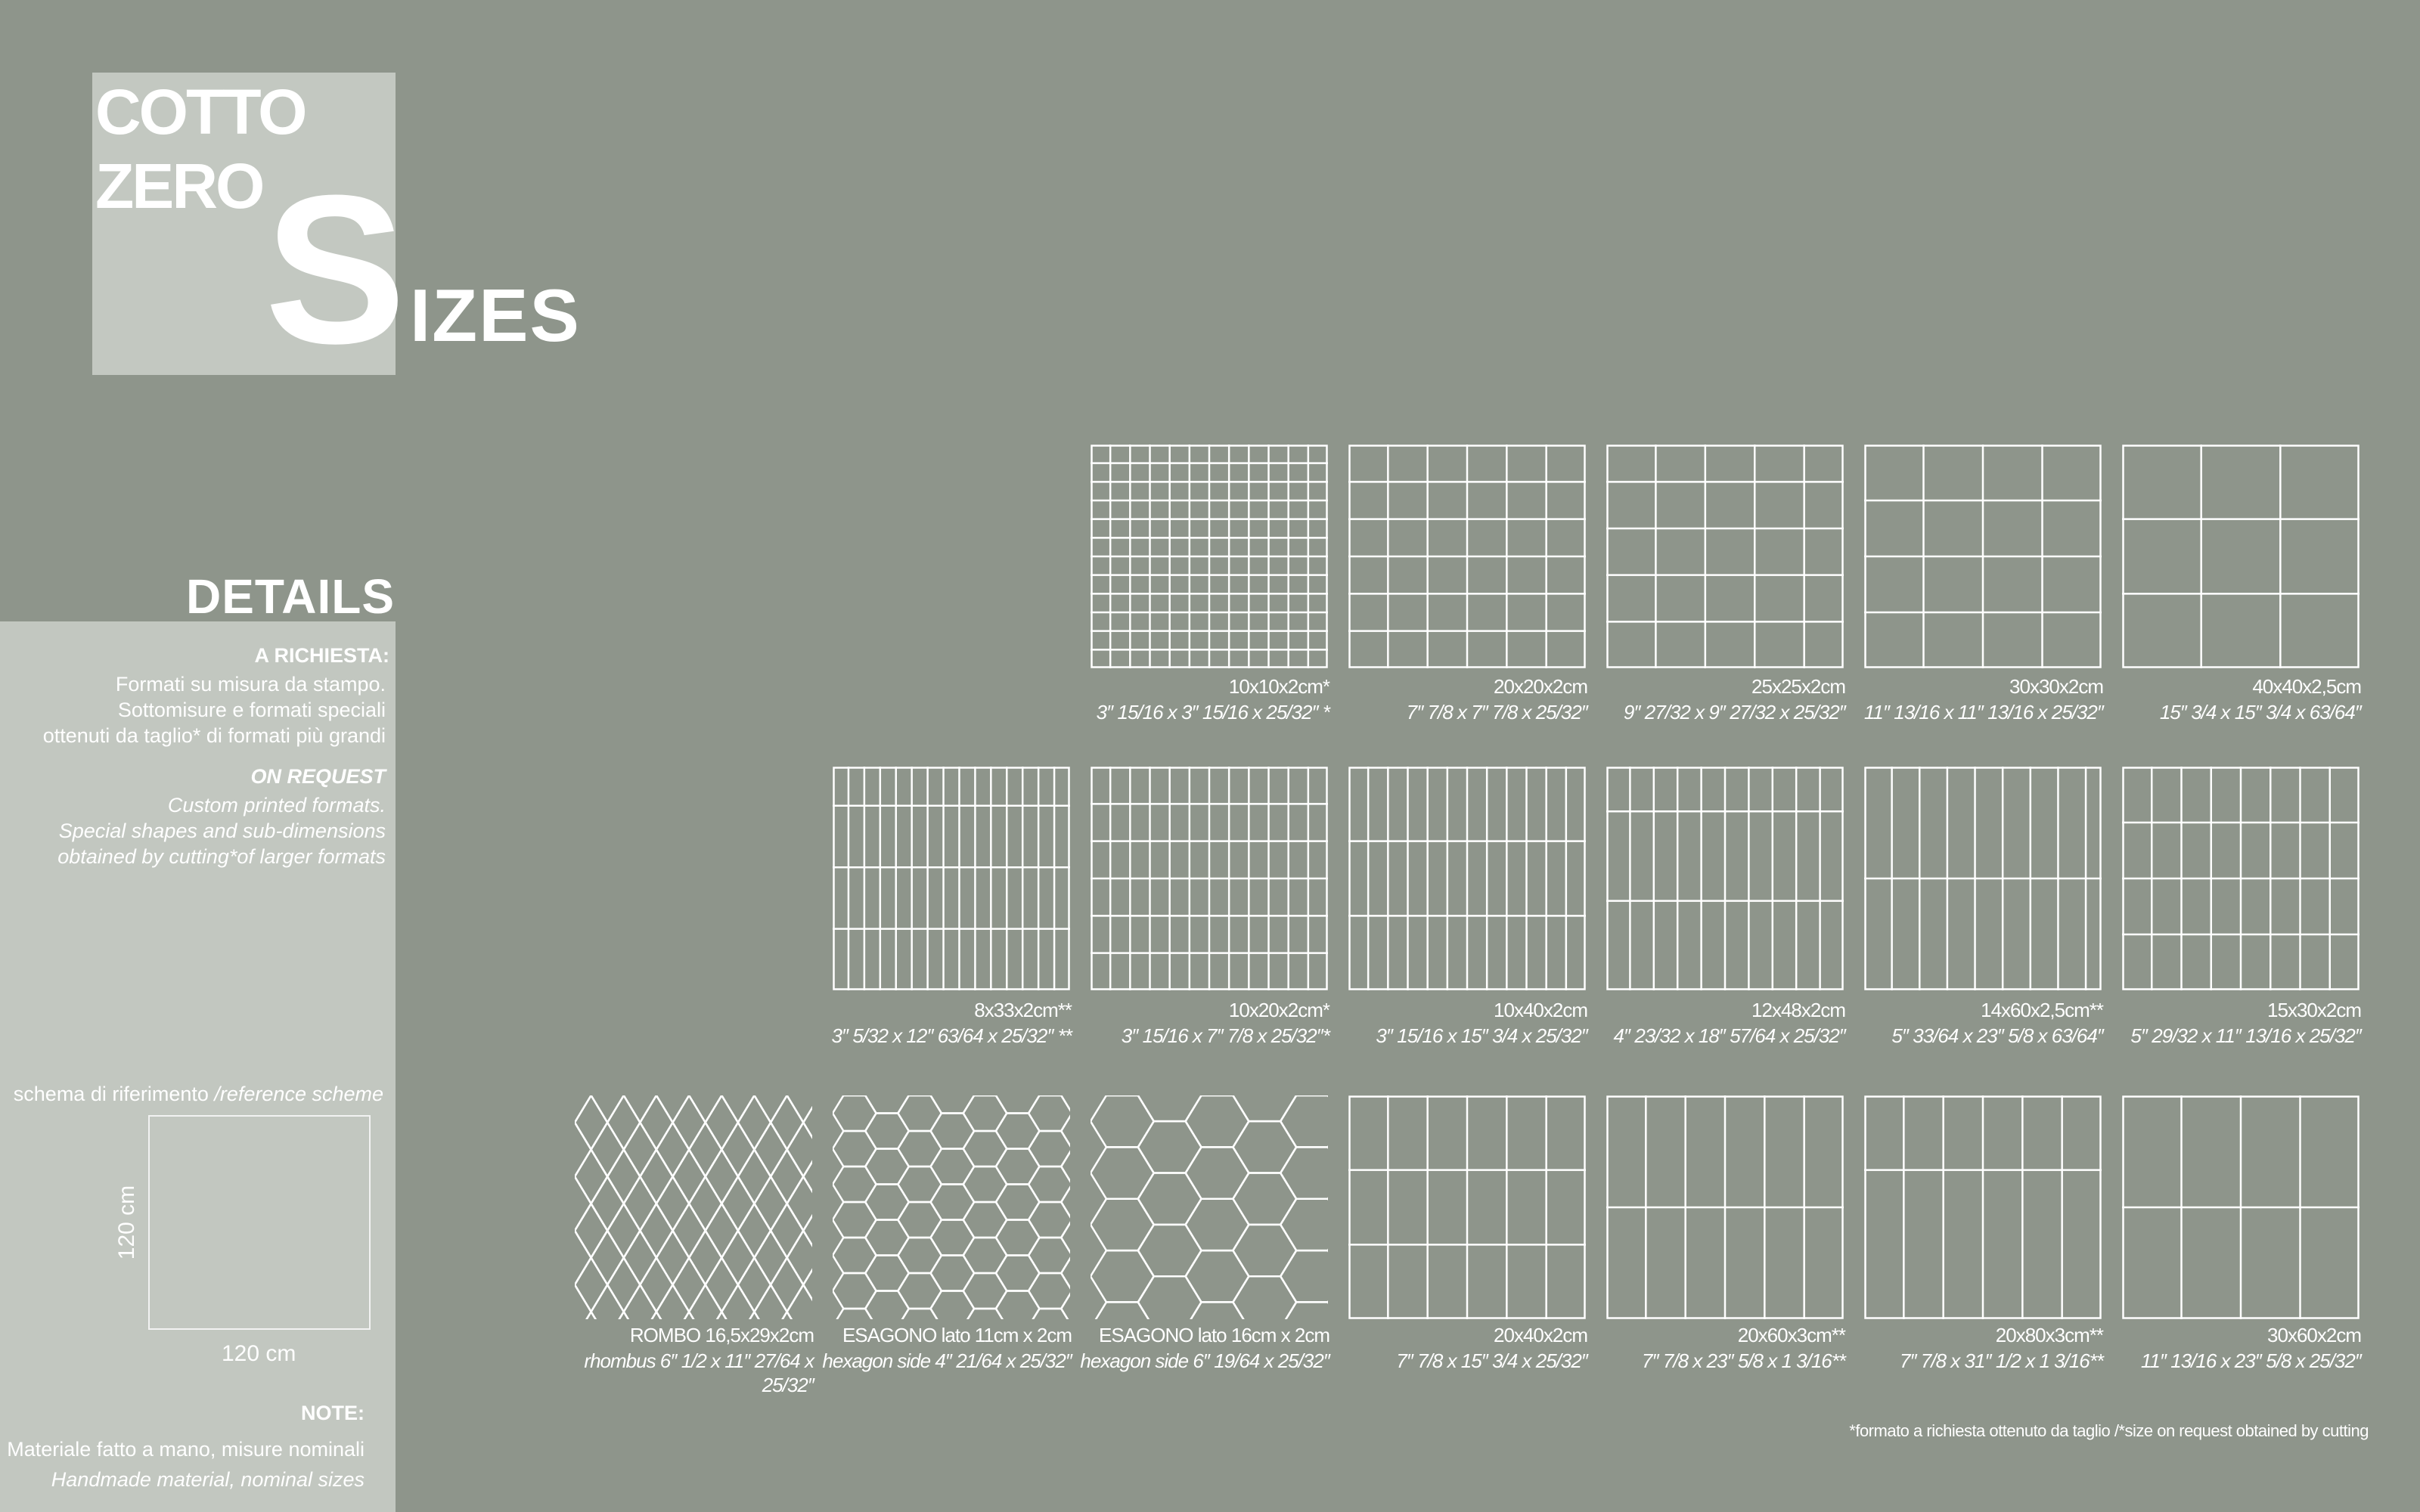 The height and width of the screenshot is (1512, 2420). I want to click on title-rest: IZES, so click(495, 315).